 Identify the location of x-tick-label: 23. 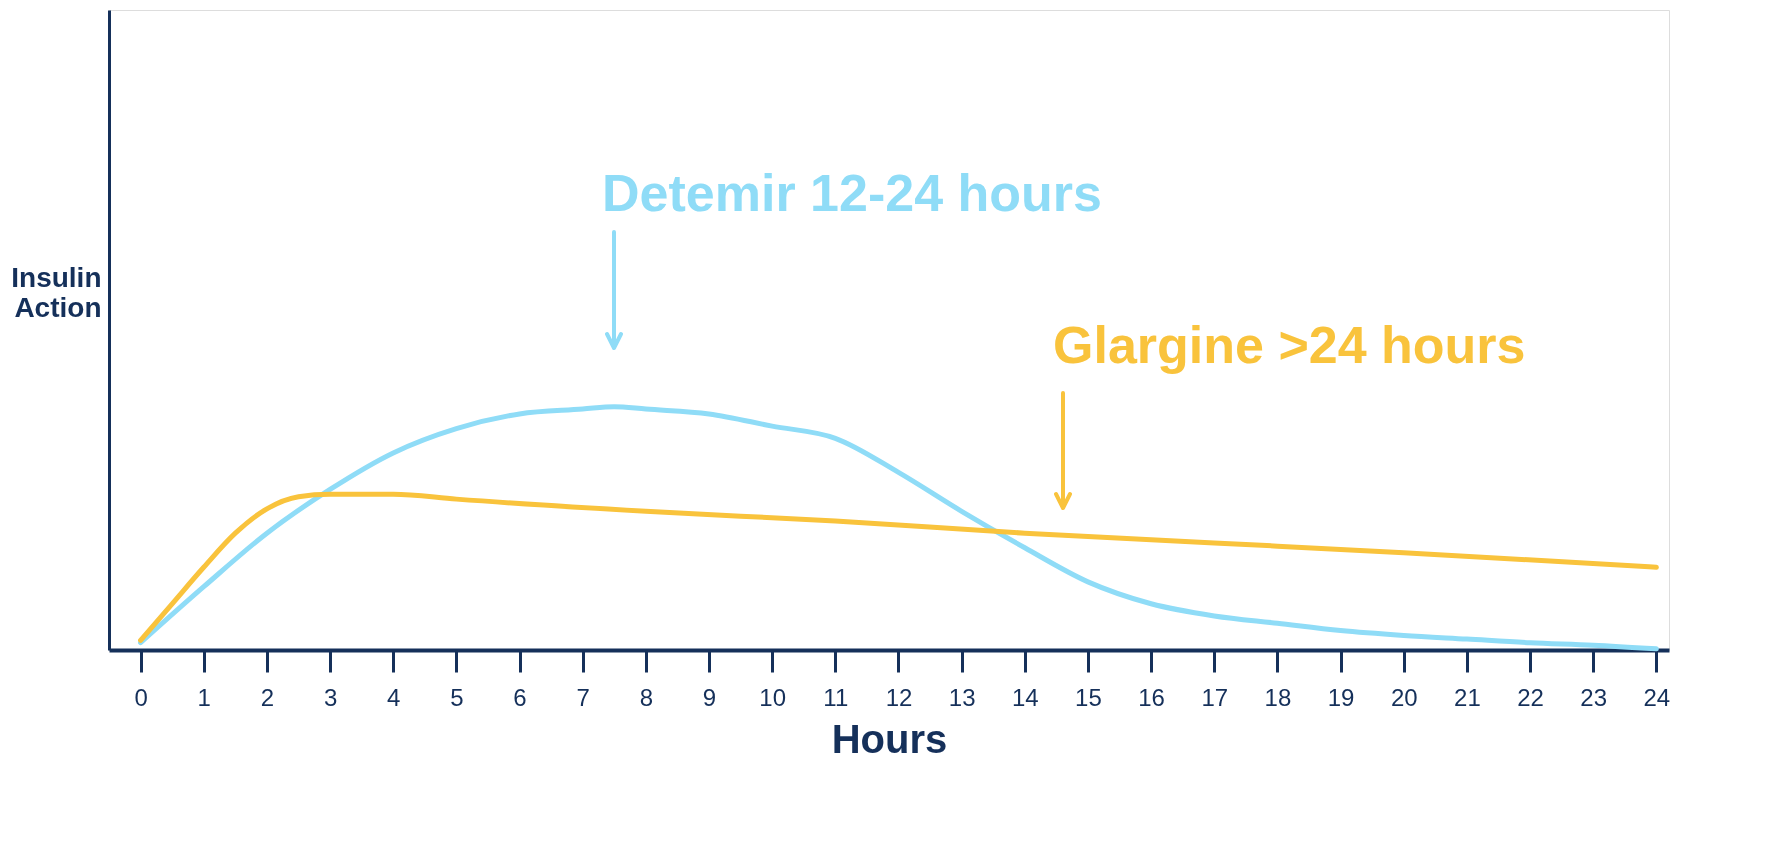
(1594, 697).